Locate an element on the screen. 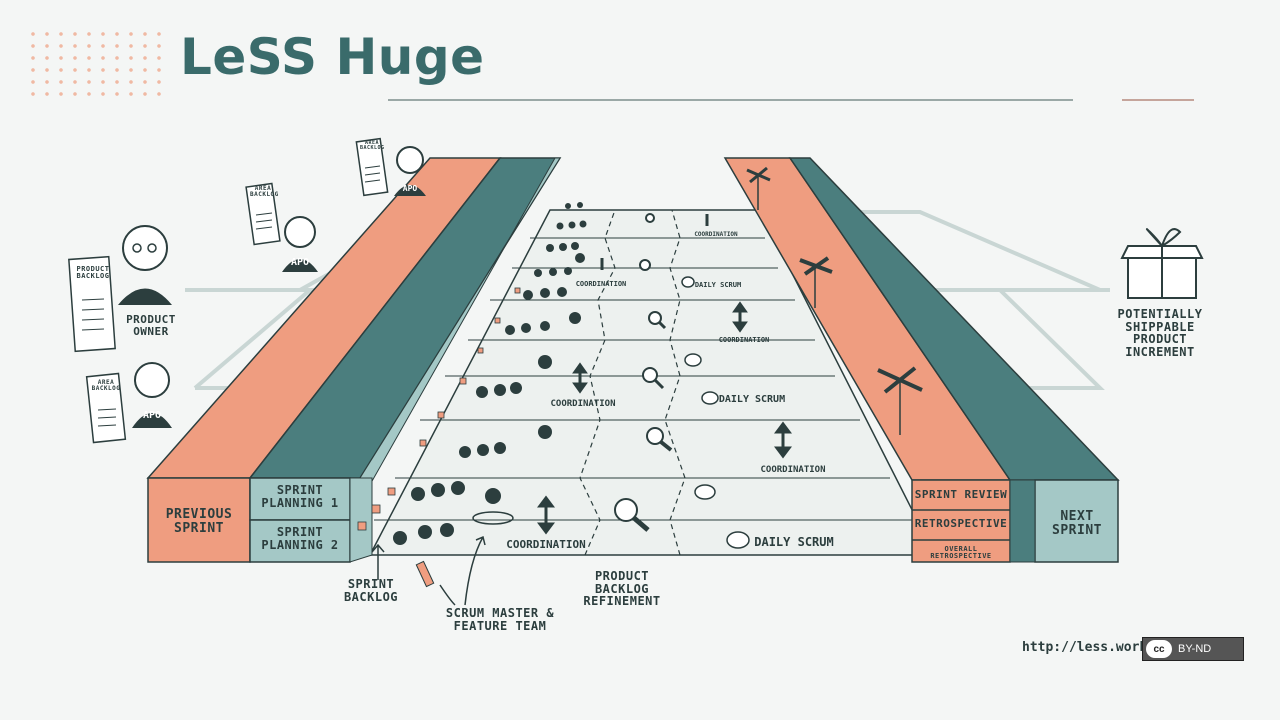 Image resolution: width=1280 pixels, height=720 pixels. title-underline is located at coordinates (730, 100).